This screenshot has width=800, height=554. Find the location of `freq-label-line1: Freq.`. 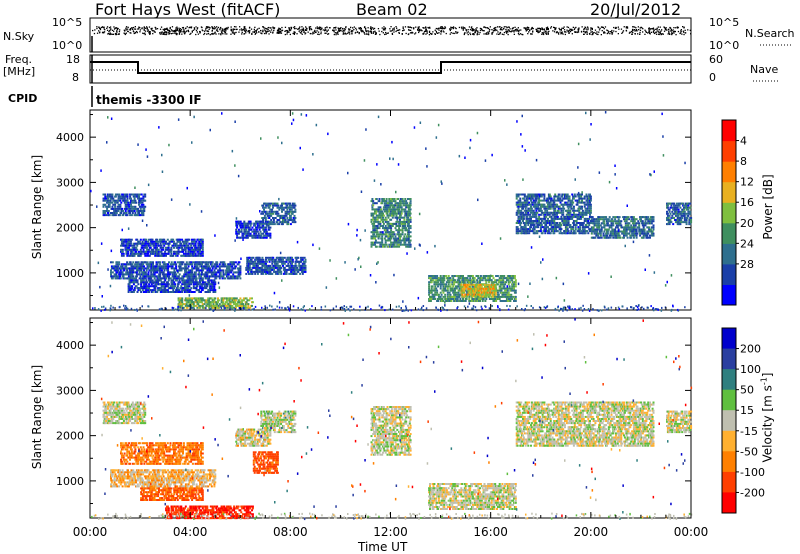

freq-label-line1: Freq. is located at coordinates (19, 59).